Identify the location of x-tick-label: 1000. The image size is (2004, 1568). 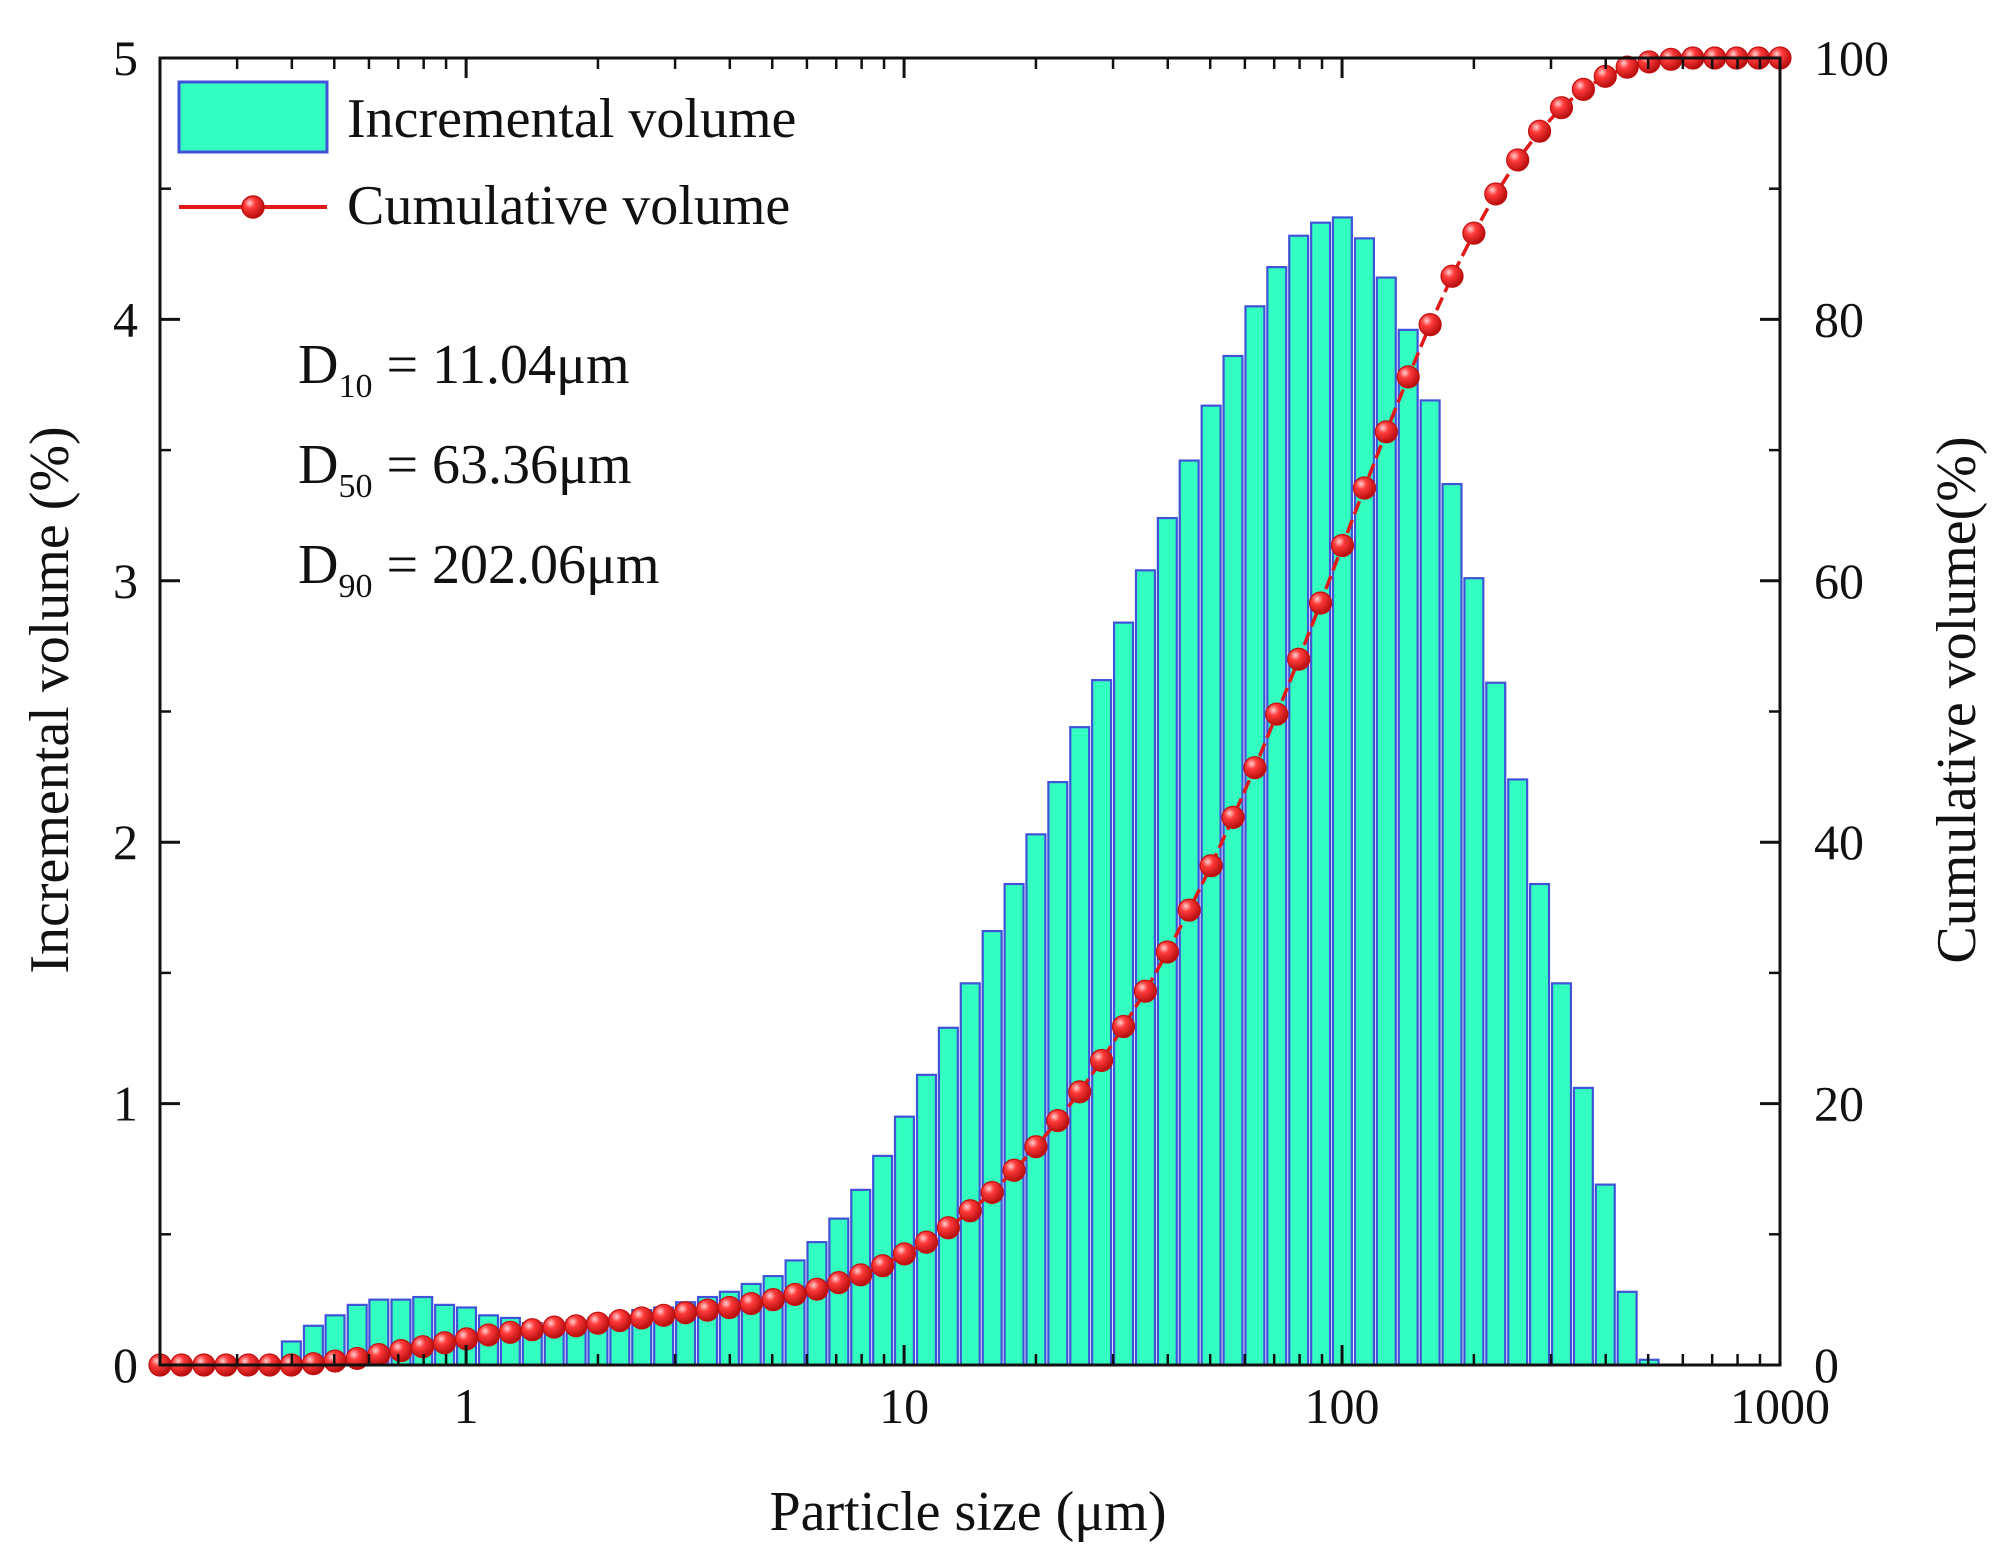
(1780, 1406).